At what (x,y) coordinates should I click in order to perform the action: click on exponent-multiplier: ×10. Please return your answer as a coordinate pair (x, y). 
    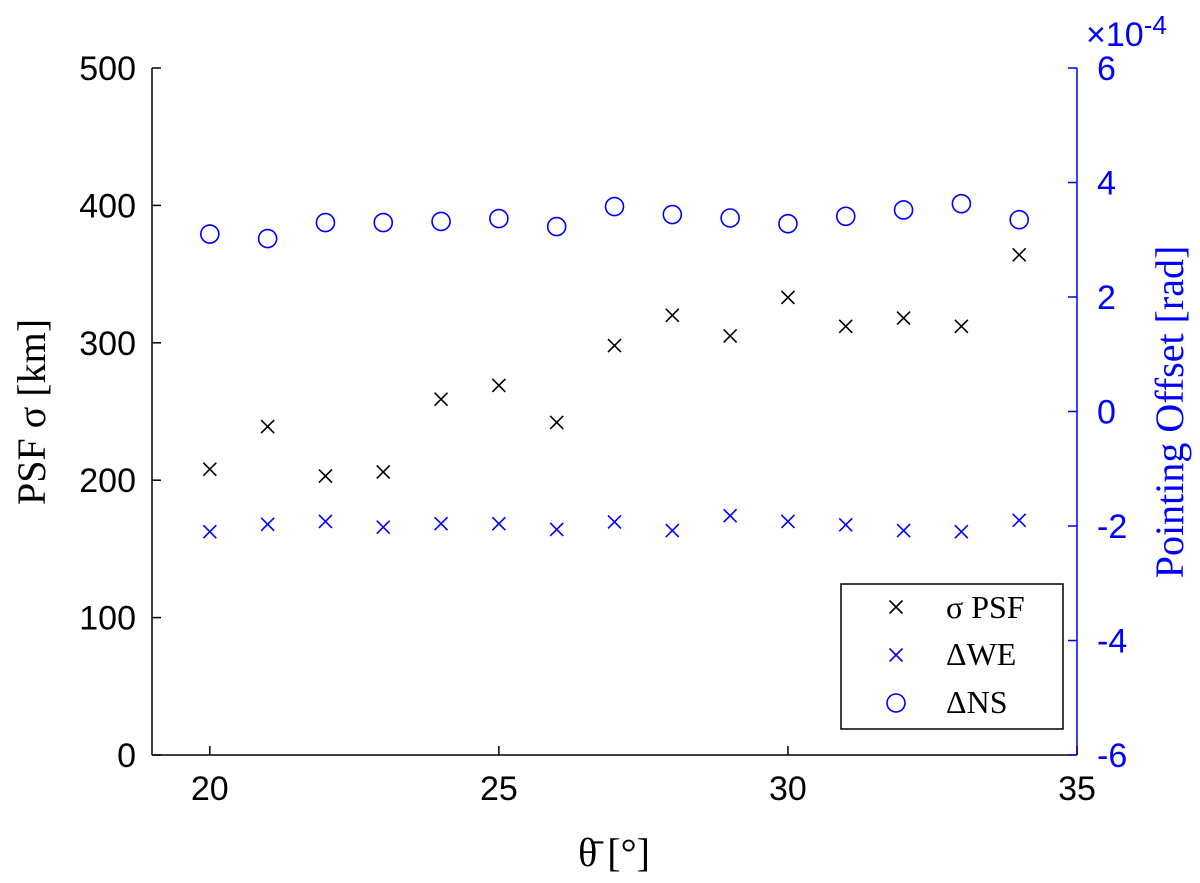
    Looking at the image, I should click on (1115, 35).